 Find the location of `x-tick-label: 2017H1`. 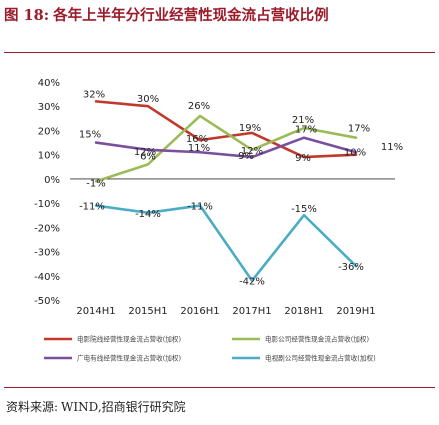

x-tick-label: 2017H1 is located at coordinates (251, 311).